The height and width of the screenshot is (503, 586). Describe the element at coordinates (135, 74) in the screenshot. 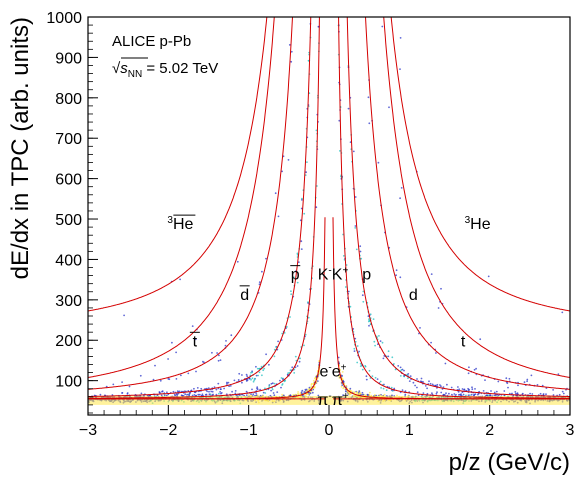

I see `energy-subscript: NN` at that location.